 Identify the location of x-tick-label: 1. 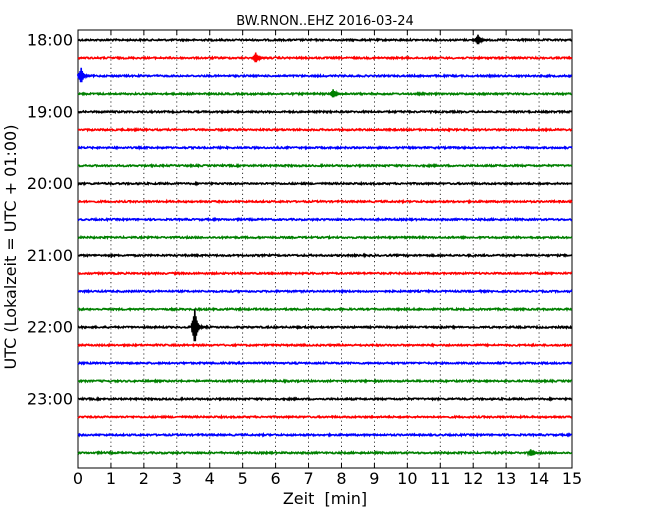
(111, 478).